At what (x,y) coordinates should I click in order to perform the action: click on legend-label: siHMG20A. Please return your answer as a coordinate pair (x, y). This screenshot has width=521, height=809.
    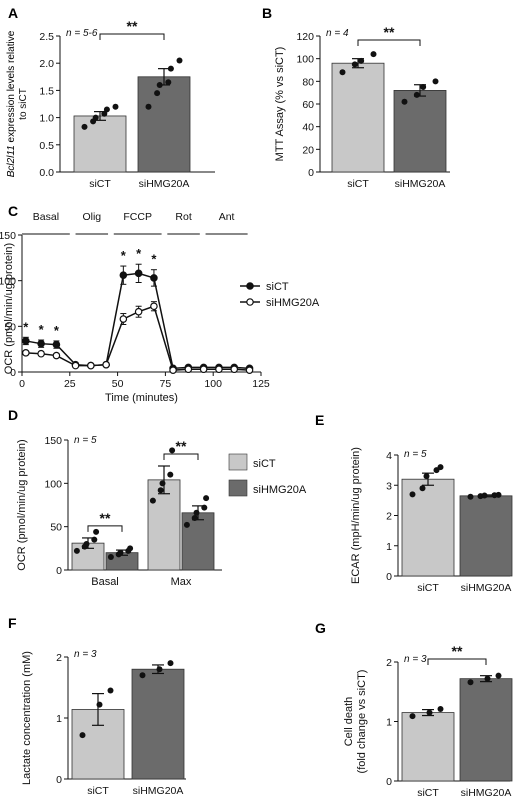
    Looking at the image, I should click on (280, 490).